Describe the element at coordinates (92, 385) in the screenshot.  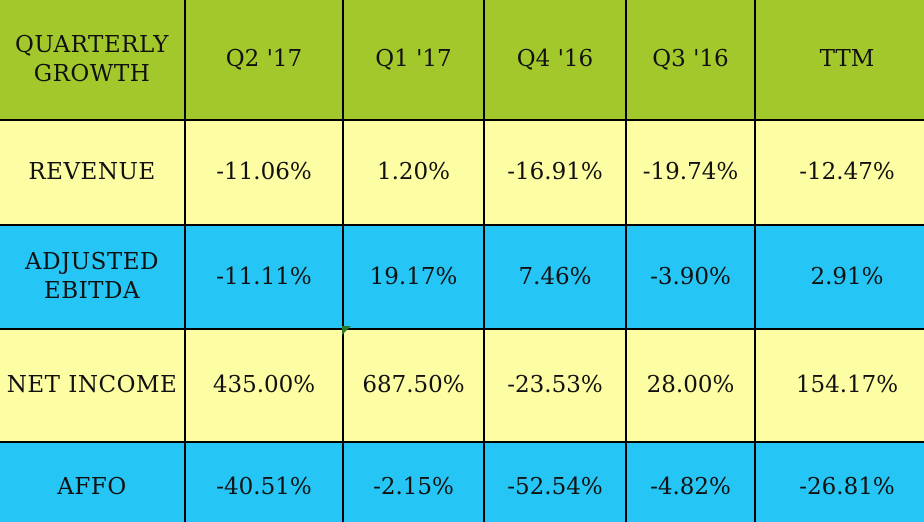
I see `row-label-net-income: NET INCOME` at that location.